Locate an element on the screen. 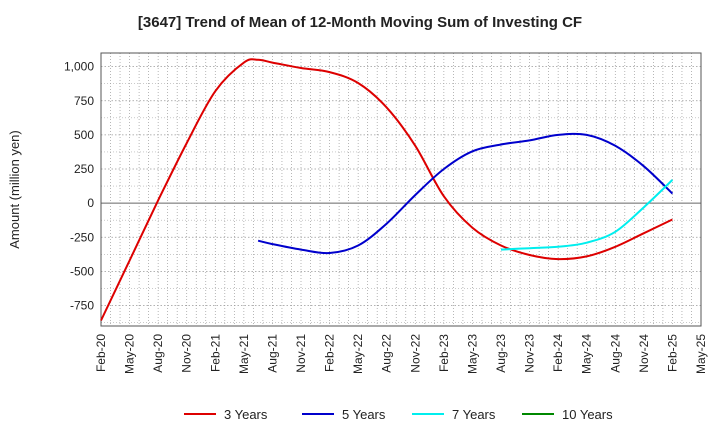  x-tick-label: Feb-20 is located at coordinates (101, 353).